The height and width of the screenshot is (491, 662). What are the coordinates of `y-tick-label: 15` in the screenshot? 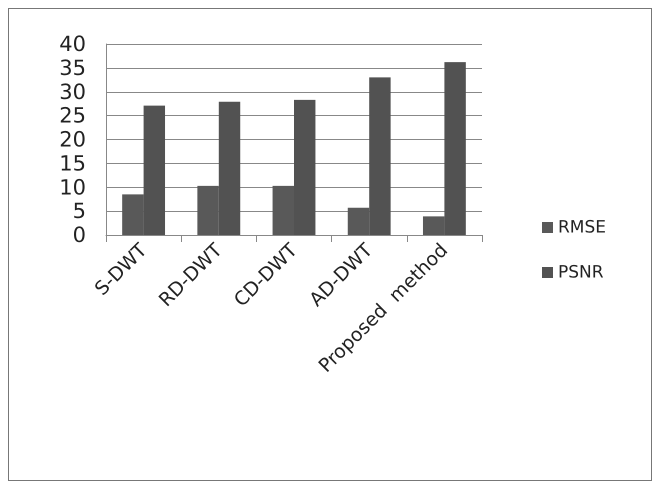 It's located at (72, 163).